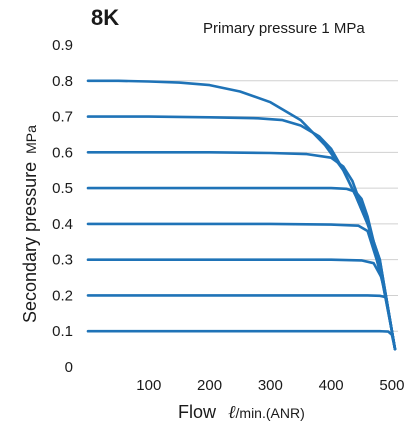 The height and width of the screenshot is (428, 419). What do you see at coordinates (209, 385) in the screenshot?
I see `x-tick-label-200: 200` at bounding box center [209, 385].